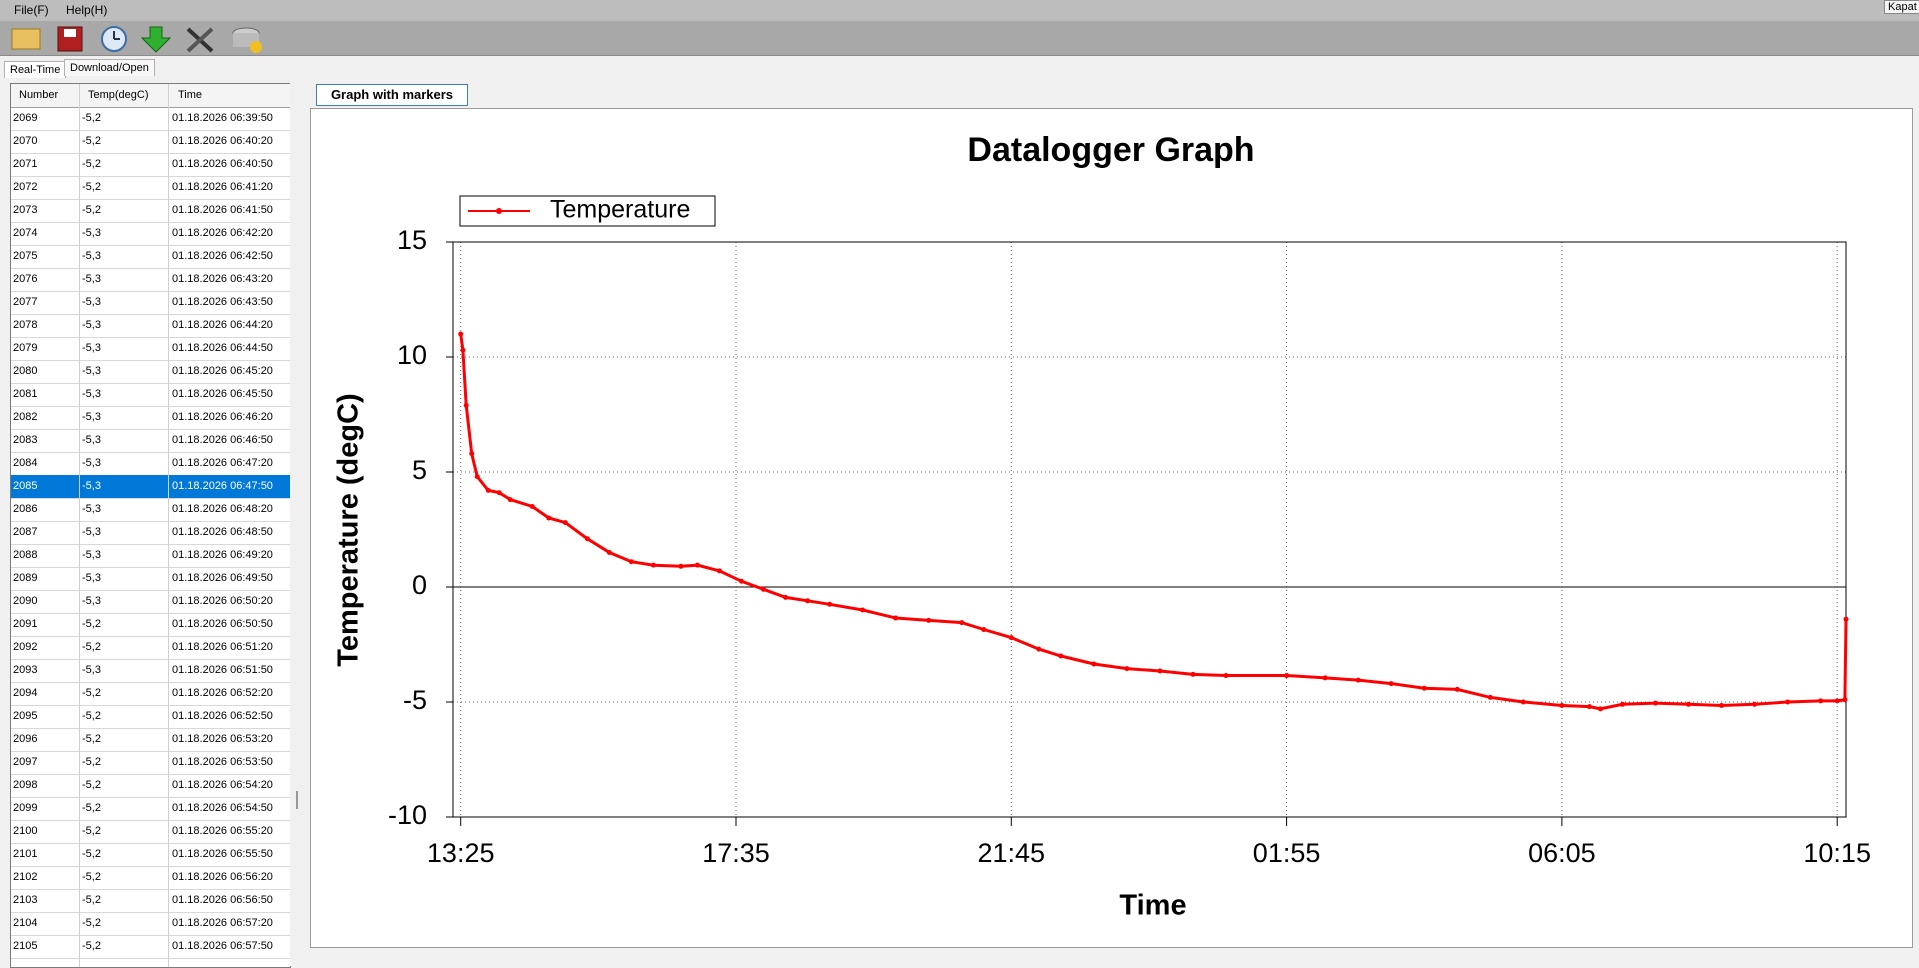  What do you see at coordinates (150, 602) in the screenshot?
I see `table-row: 2090 -5,3 01.18.2026 06:50:20` at bounding box center [150, 602].